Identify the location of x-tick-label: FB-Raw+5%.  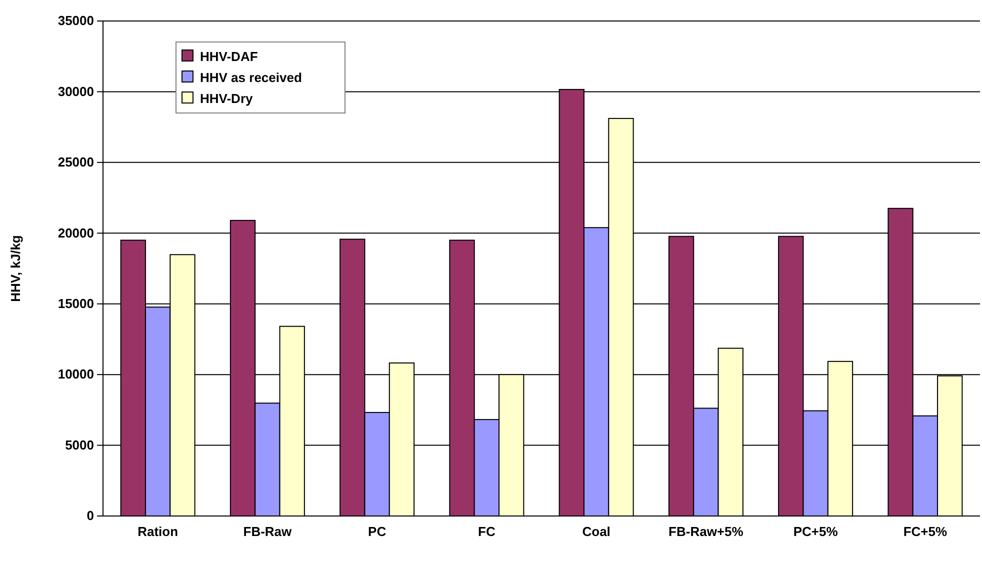
(706, 531).